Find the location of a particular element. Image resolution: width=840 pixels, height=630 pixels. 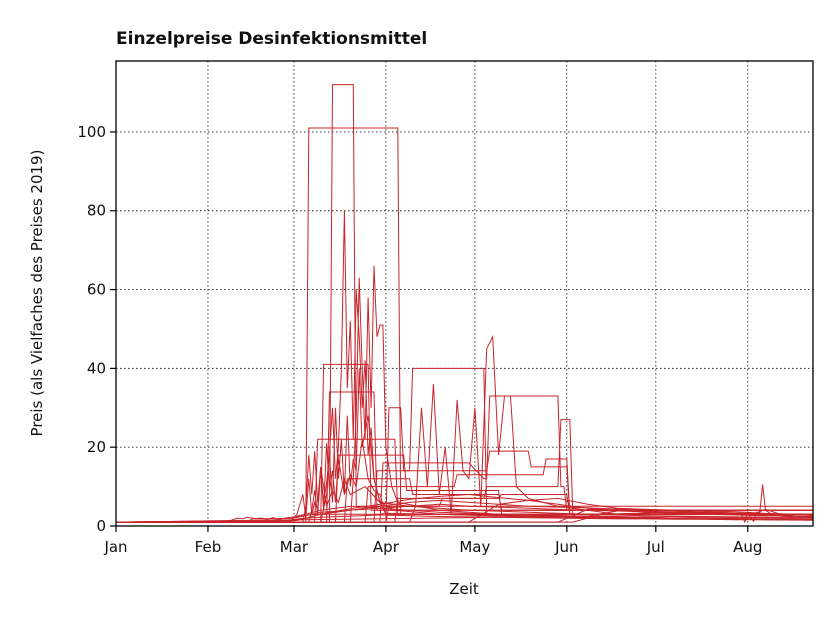

y-tick-label: 100 is located at coordinates (91, 132).